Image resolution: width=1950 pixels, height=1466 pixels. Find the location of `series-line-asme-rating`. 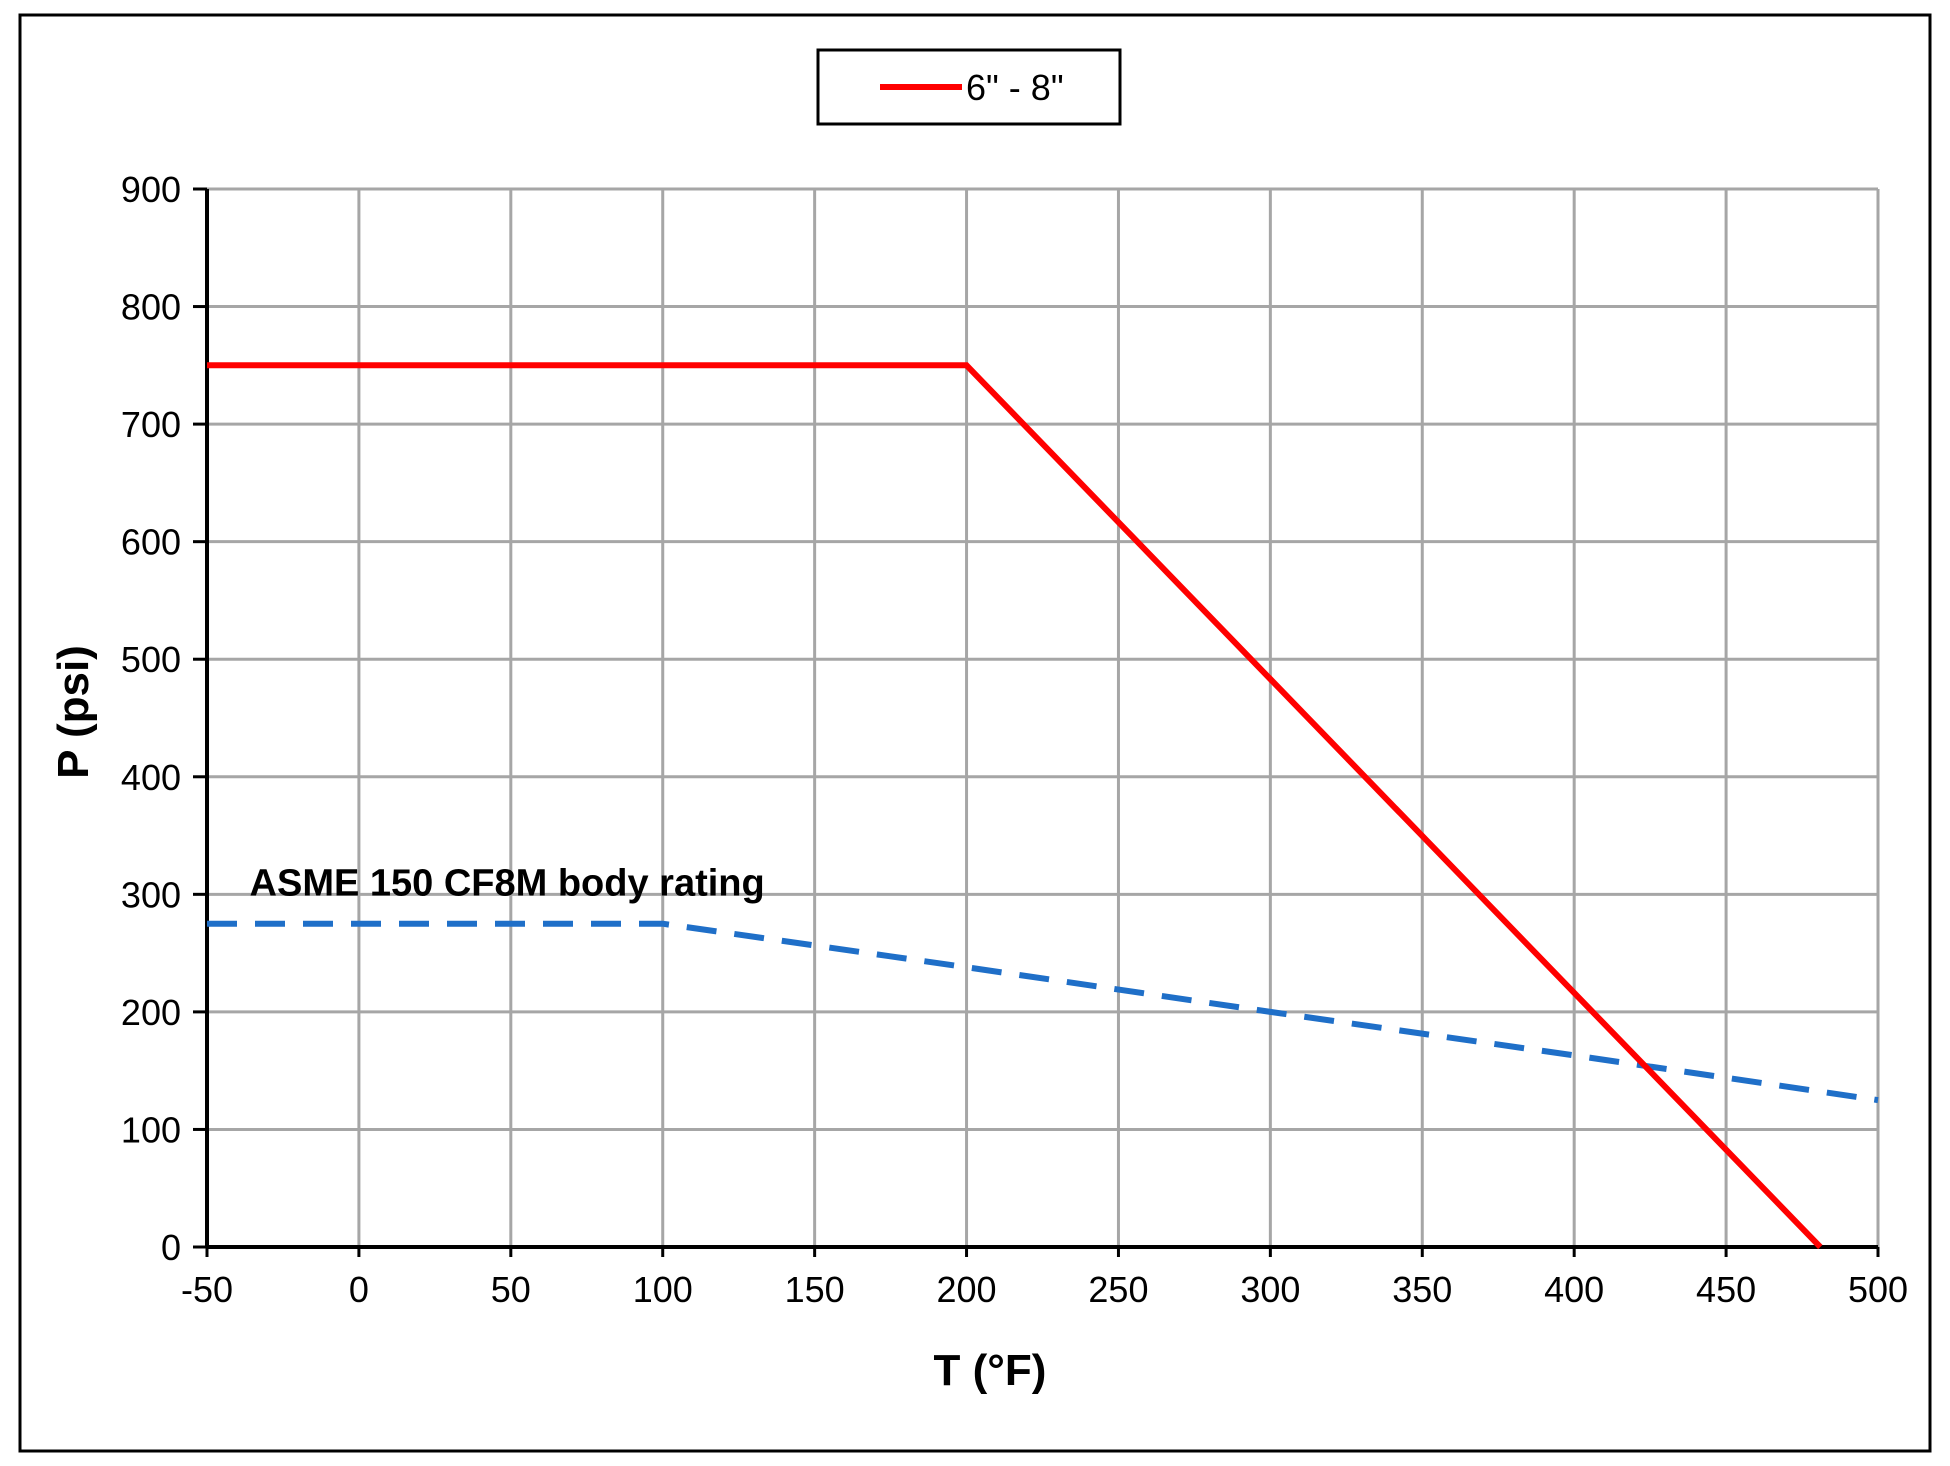

series-line-asme-rating is located at coordinates (1043, 1012).